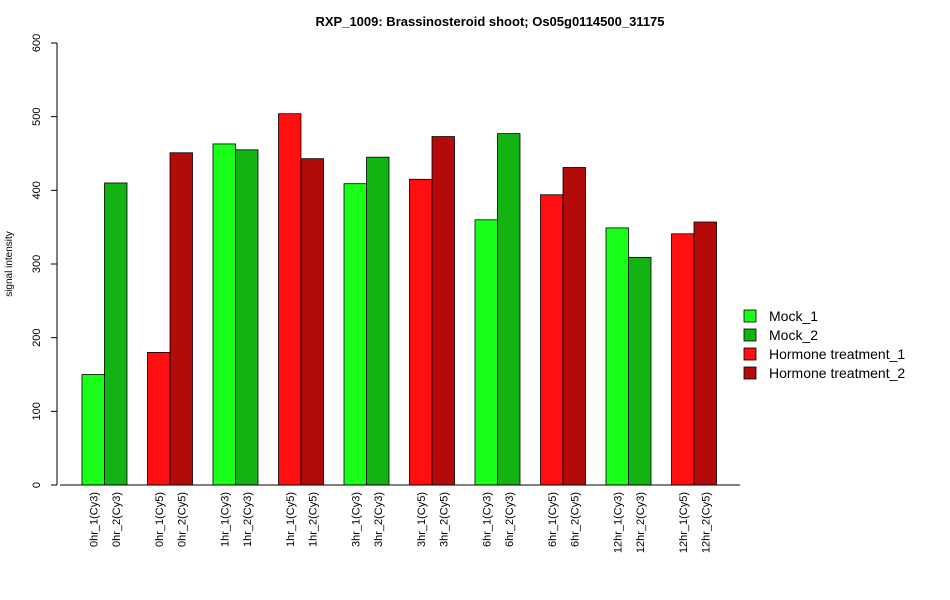 This screenshot has height=600, width=950. What do you see at coordinates (553, 519) in the screenshot?
I see `x-tick-label: 6hr_1(Cy5)` at bounding box center [553, 519].